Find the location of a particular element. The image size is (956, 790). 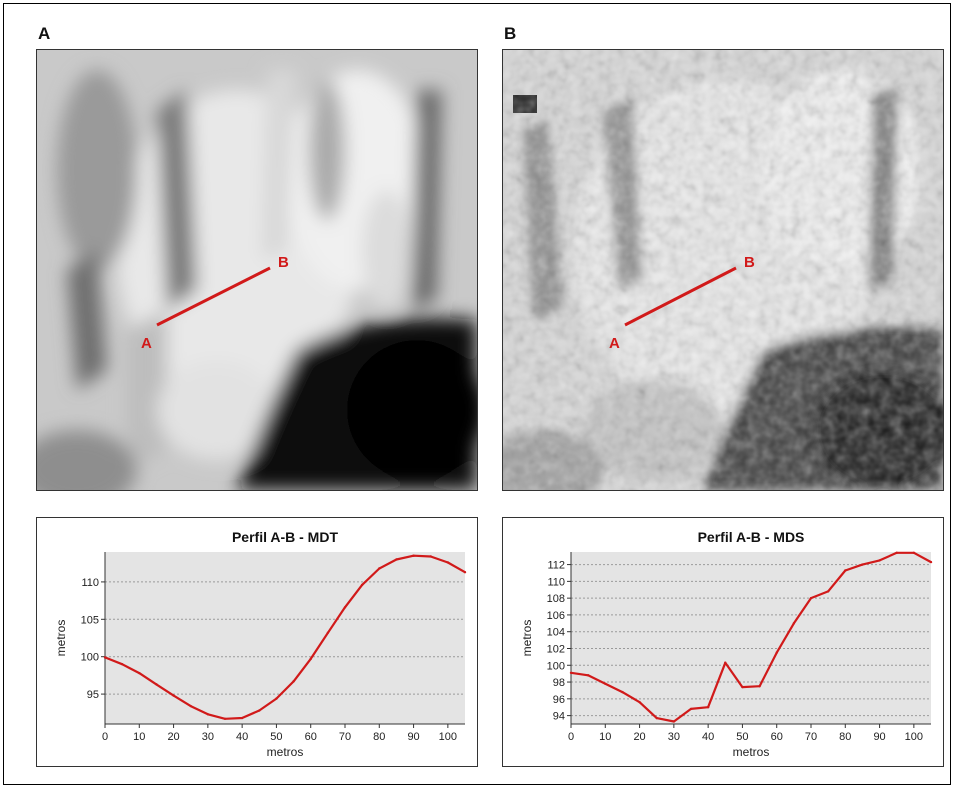

point-label-a-mdt: A is located at coordinates (146, 343).